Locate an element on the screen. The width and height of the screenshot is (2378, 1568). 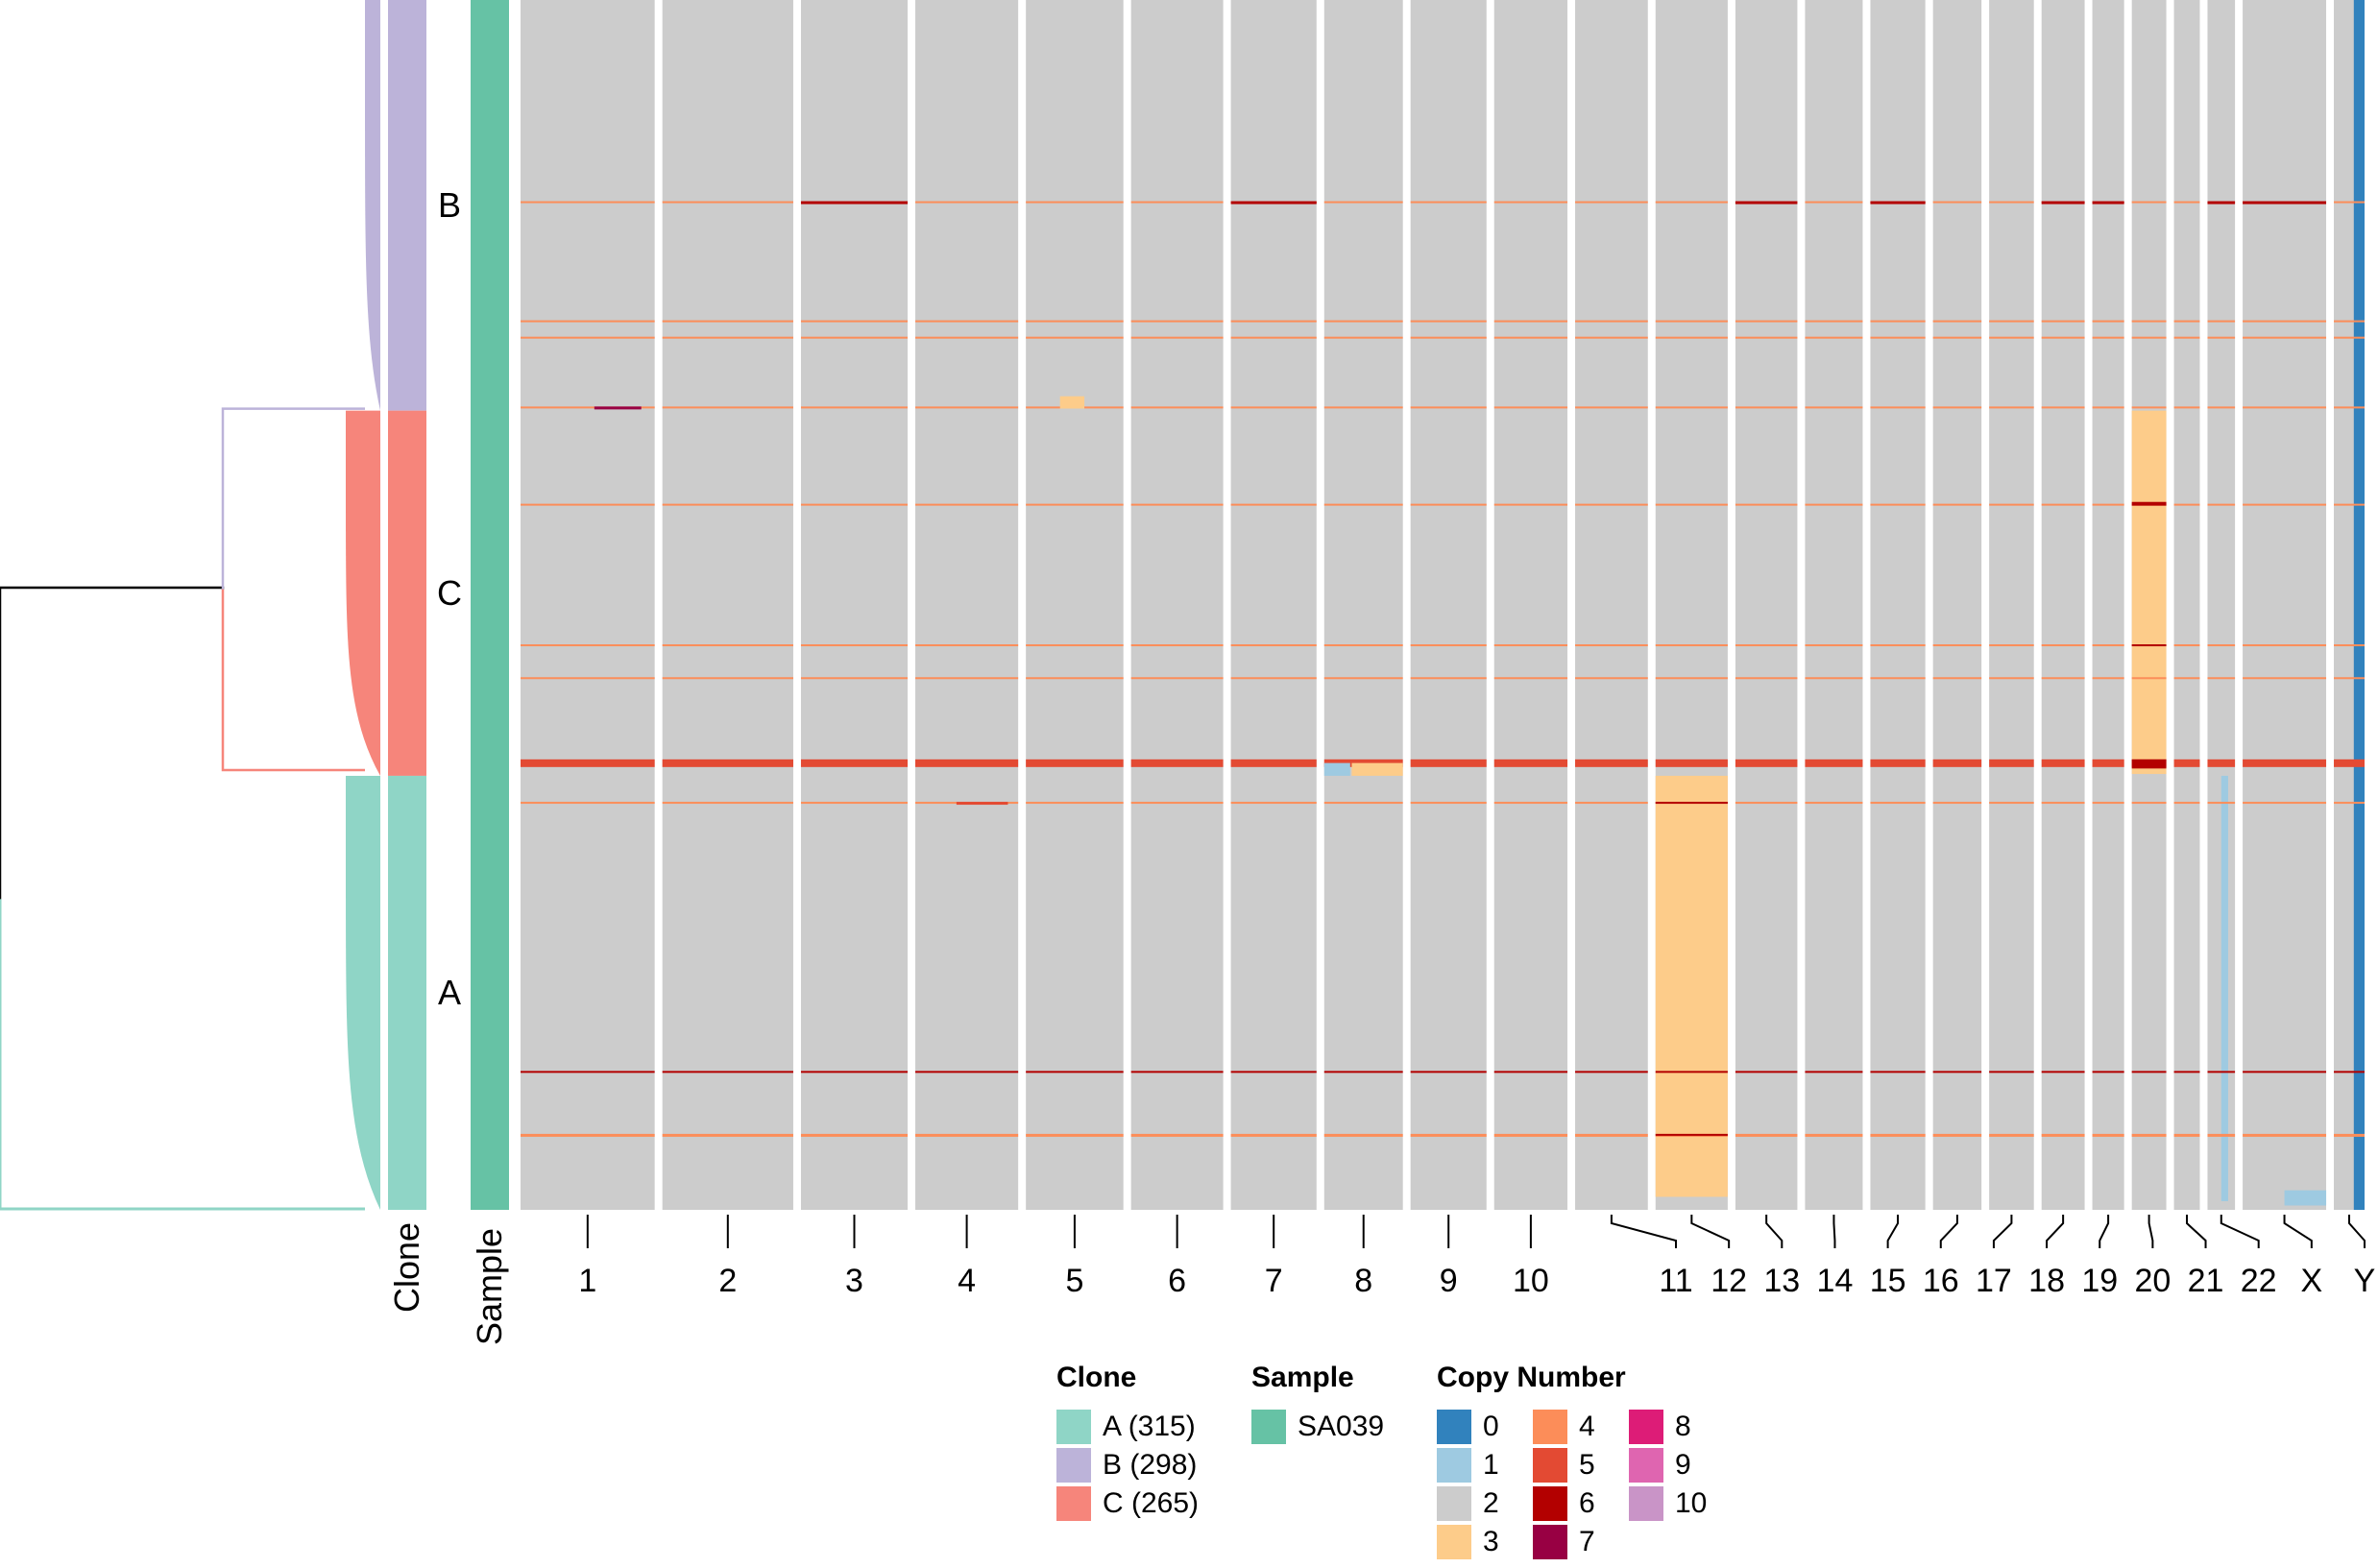
copy-number-label-2: 2 is located at coordinates (1491, 1503).